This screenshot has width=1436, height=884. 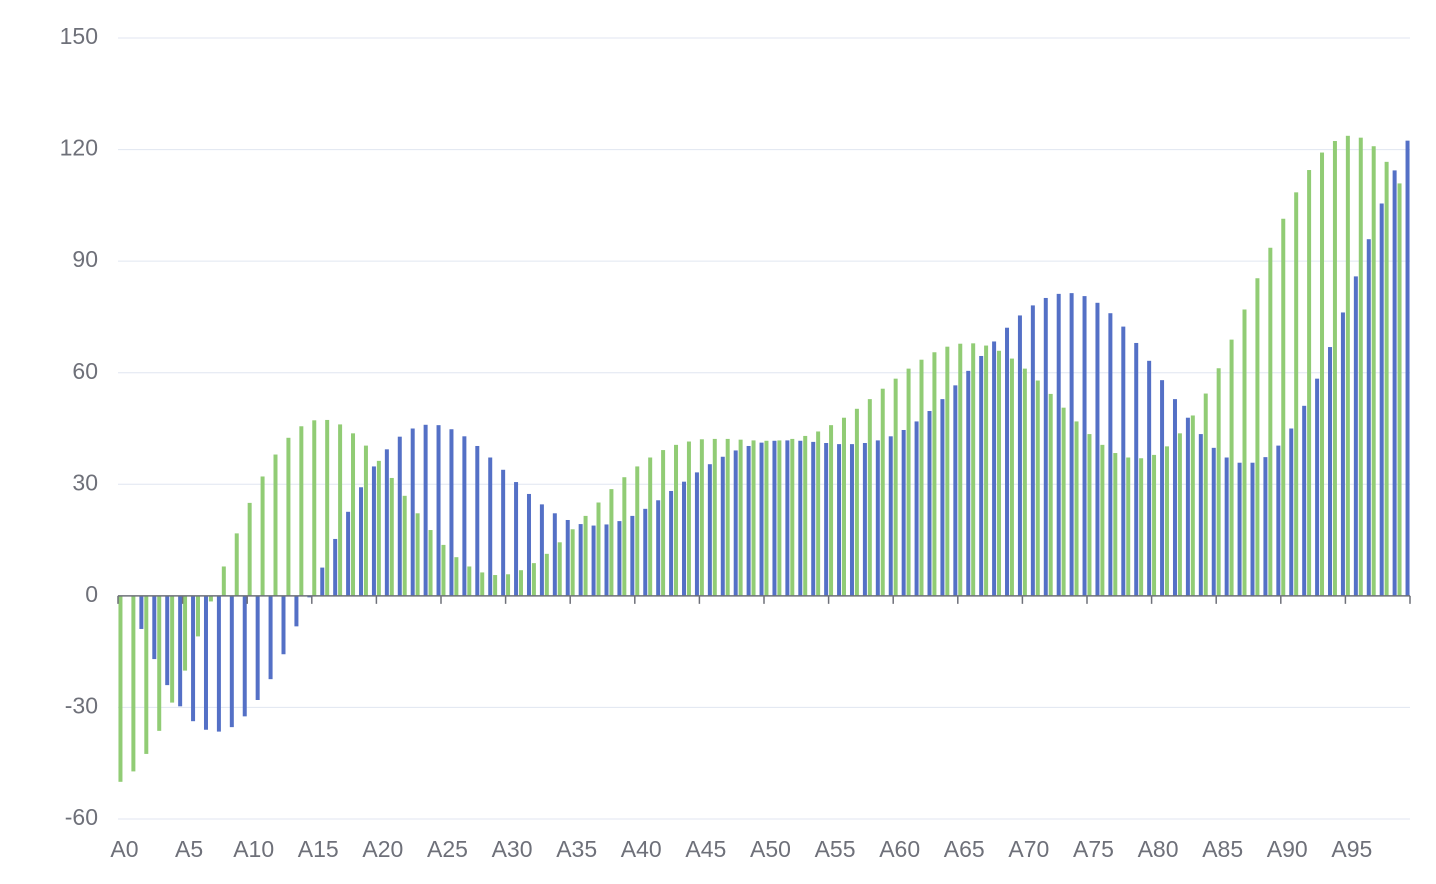 I want to click on x-tick-label: A70, so click(x=1028, y=849).